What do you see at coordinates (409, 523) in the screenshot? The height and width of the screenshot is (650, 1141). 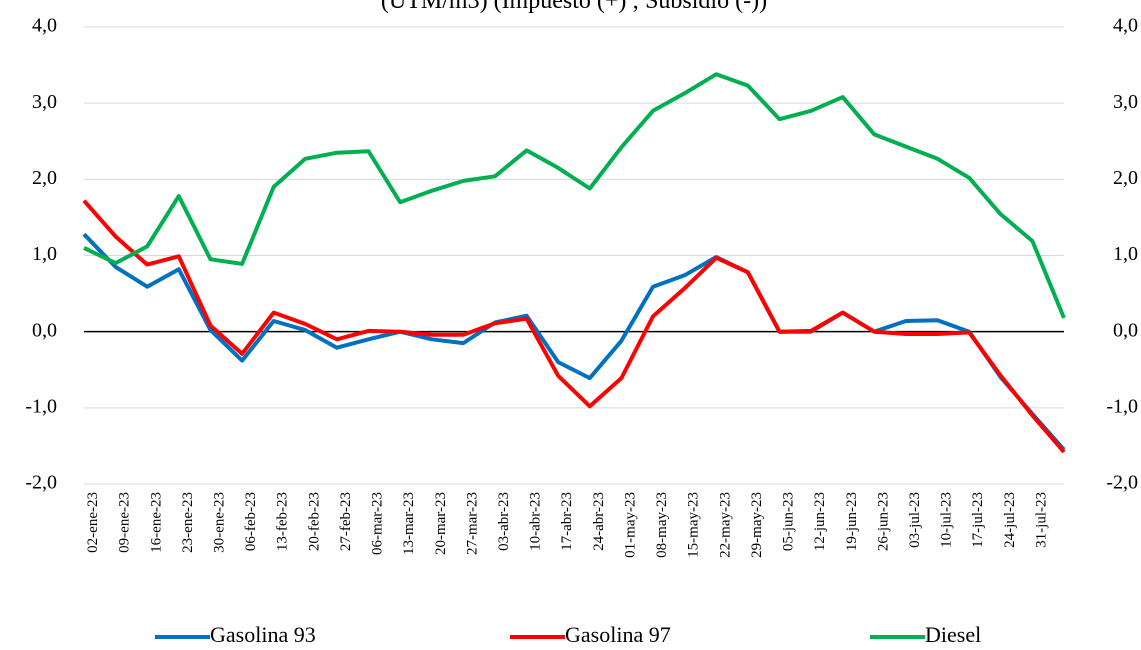 I see `x-tick-label: 13-mar-23` at bounding box center [409, 523].